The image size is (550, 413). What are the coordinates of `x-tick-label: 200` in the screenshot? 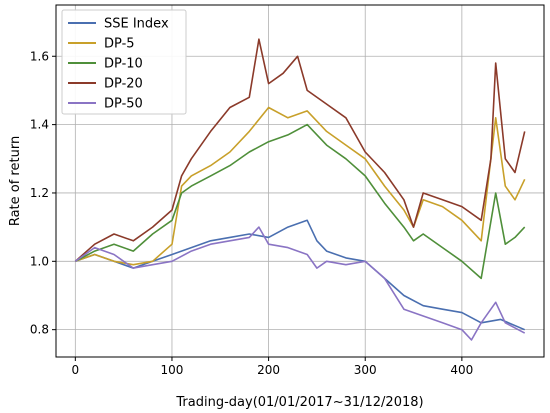 It's located at (268, 370).